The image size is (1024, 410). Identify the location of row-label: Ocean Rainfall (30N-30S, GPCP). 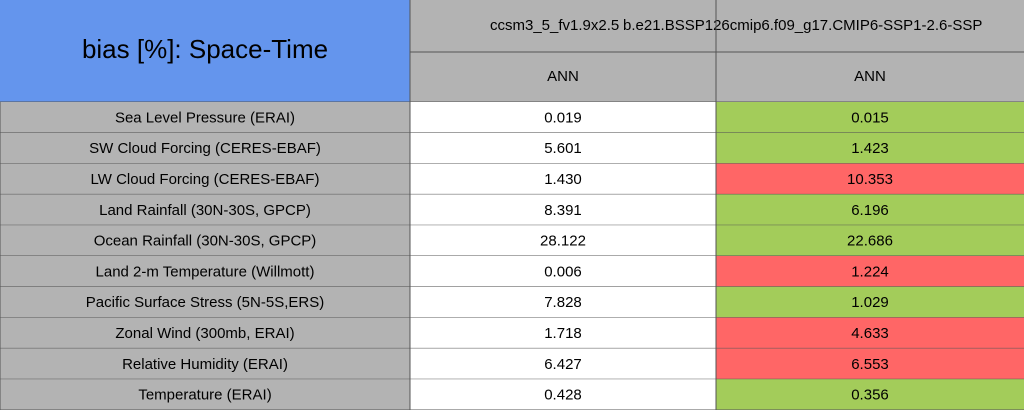
(205, 241).